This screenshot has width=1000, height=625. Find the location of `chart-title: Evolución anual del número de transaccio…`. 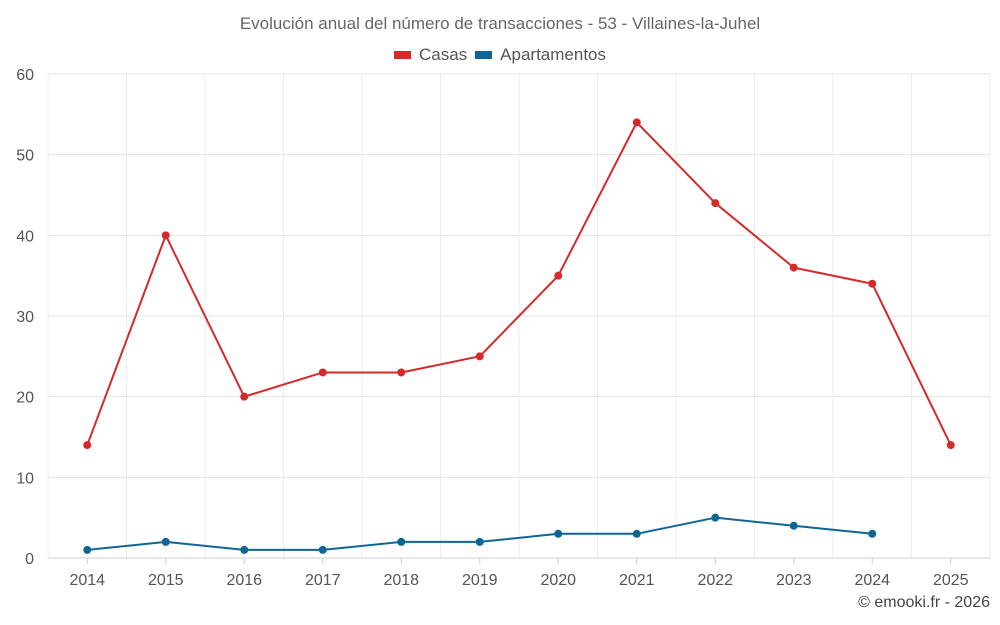

chart-title: Evolución anual del número de transaccio… is located at coordinates (500, 23).